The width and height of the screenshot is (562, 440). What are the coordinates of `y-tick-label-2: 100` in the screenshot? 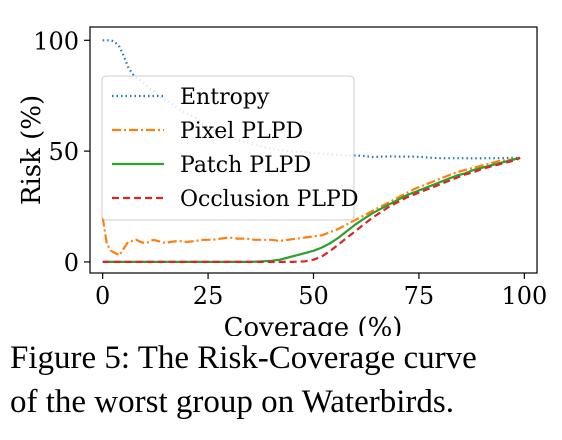 It's located at (56, 41).